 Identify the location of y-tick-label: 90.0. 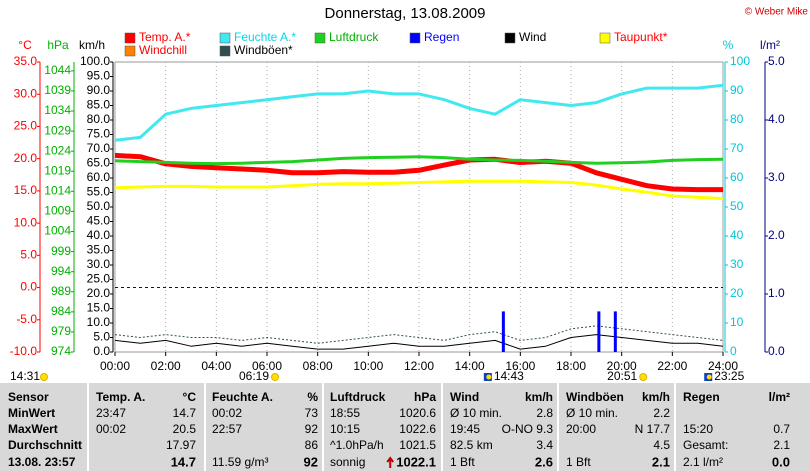
(99, 90).